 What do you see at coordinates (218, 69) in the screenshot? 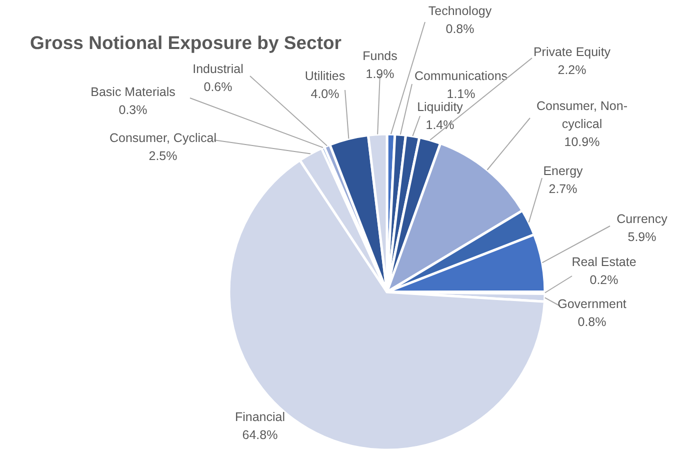
I see `slice-label: Industrial` at bounding box center [218, 69].